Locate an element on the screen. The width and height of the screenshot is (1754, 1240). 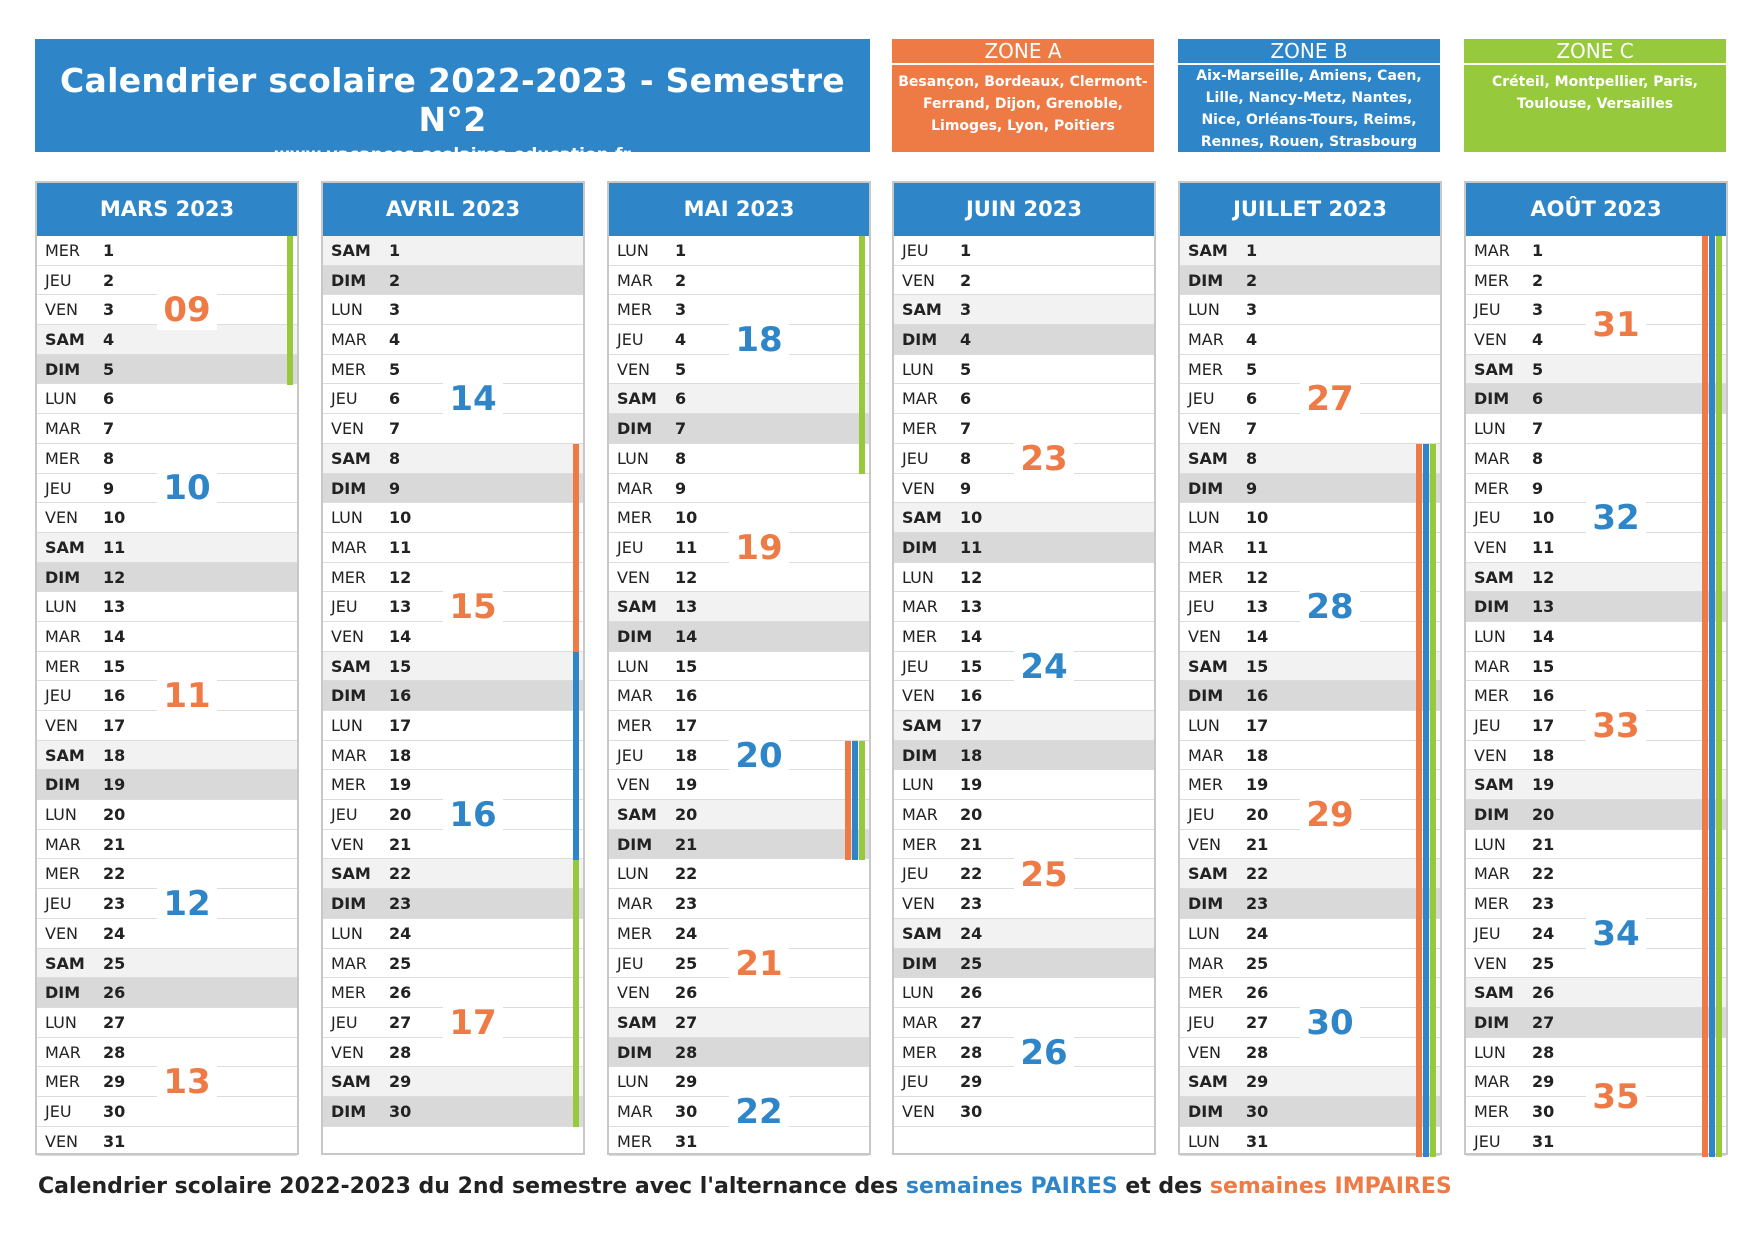
day-number: 17 is located at coordinates (1543, 725).